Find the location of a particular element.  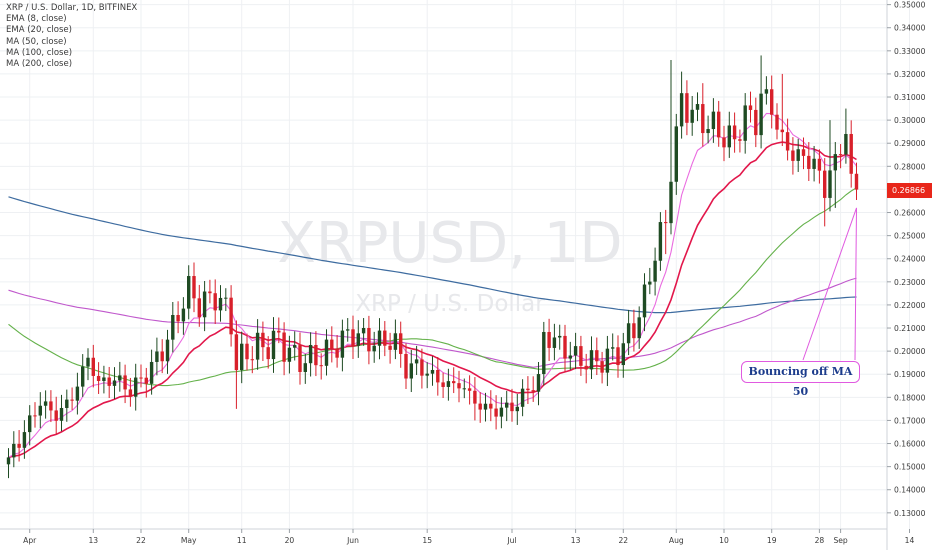

price-tick-label: 0.19000 is located at coordinates (910, 374).